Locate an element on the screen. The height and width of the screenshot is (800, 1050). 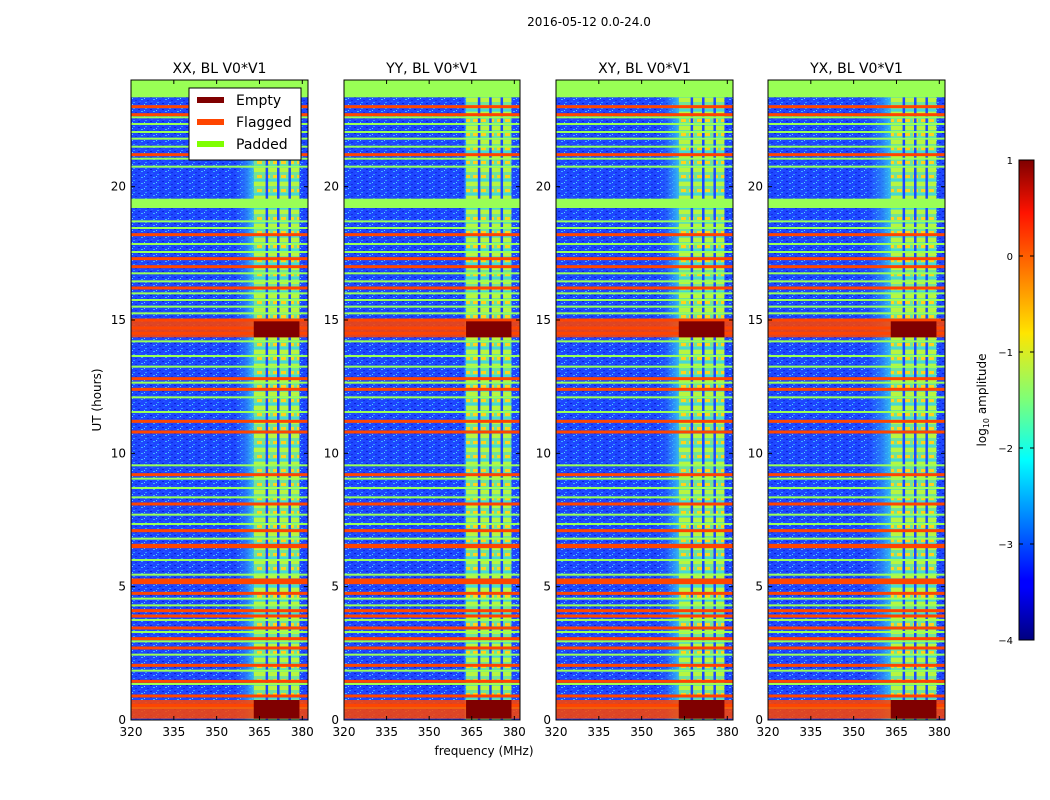
x-tick-label: 350 is located at coordinates (853, 732).